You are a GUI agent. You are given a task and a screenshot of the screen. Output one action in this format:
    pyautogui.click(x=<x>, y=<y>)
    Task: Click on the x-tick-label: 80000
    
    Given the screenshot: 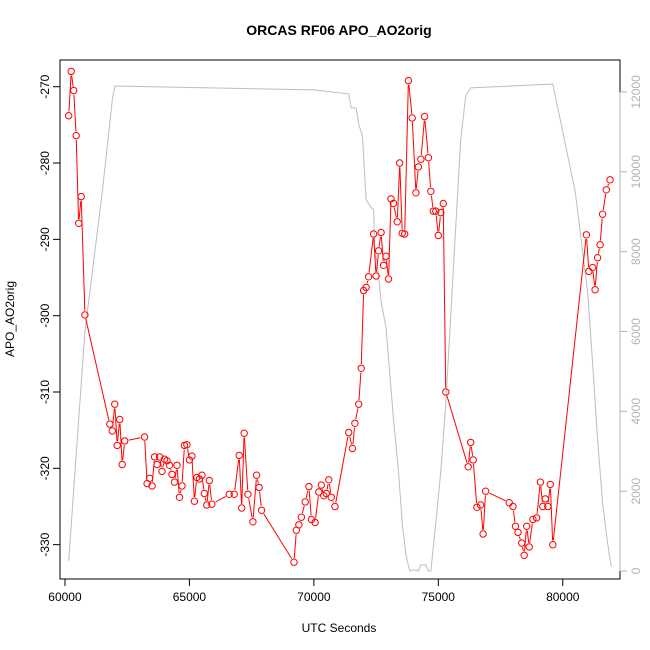 What is the action you would take?
    pyautogui.click(x=563, y=597)
    